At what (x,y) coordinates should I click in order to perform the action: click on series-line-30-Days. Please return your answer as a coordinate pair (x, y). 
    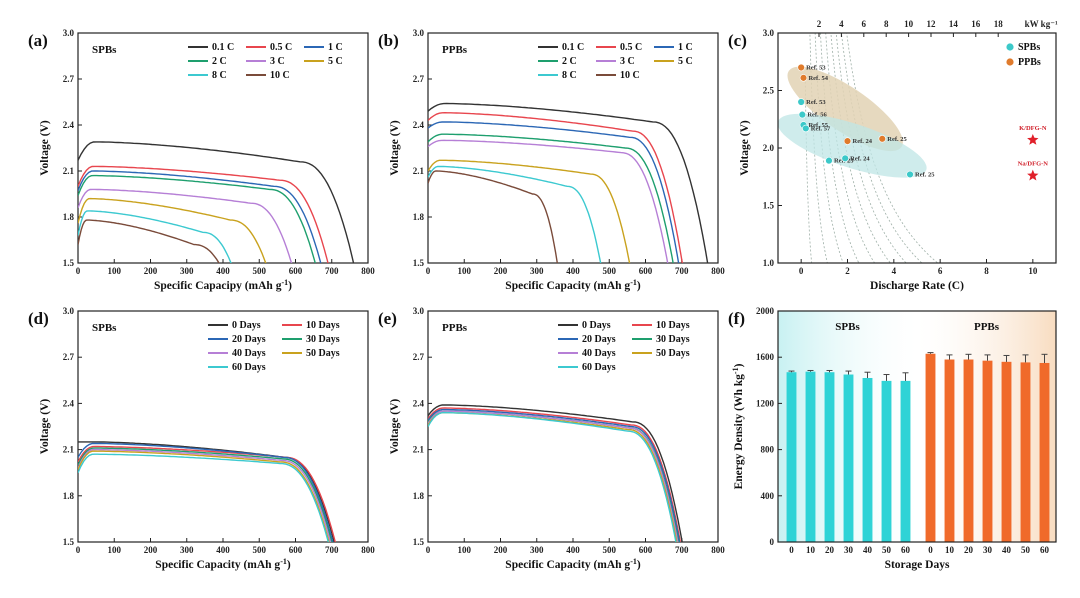
    Looking at the image, I should click on (554, 476).